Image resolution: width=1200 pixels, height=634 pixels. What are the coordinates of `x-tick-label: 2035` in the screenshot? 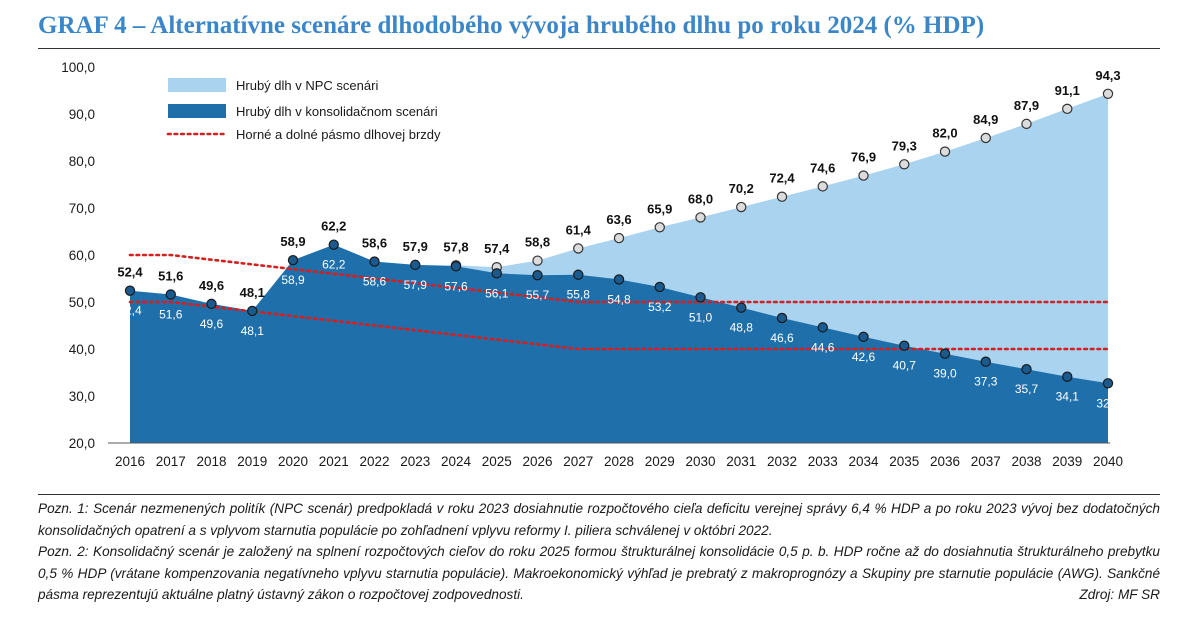 It's located at (904, 461).